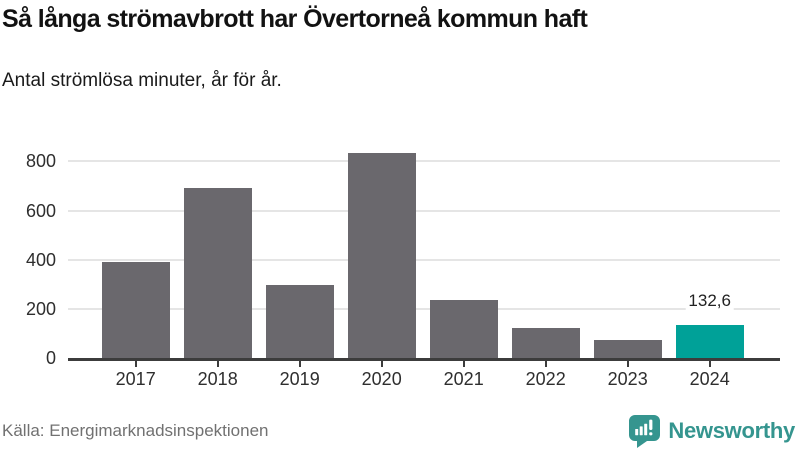 The image size is (800, 450). Describe the element at coordinates (709, 364) in the screenshot. I see `x-tick-2024` at that location.